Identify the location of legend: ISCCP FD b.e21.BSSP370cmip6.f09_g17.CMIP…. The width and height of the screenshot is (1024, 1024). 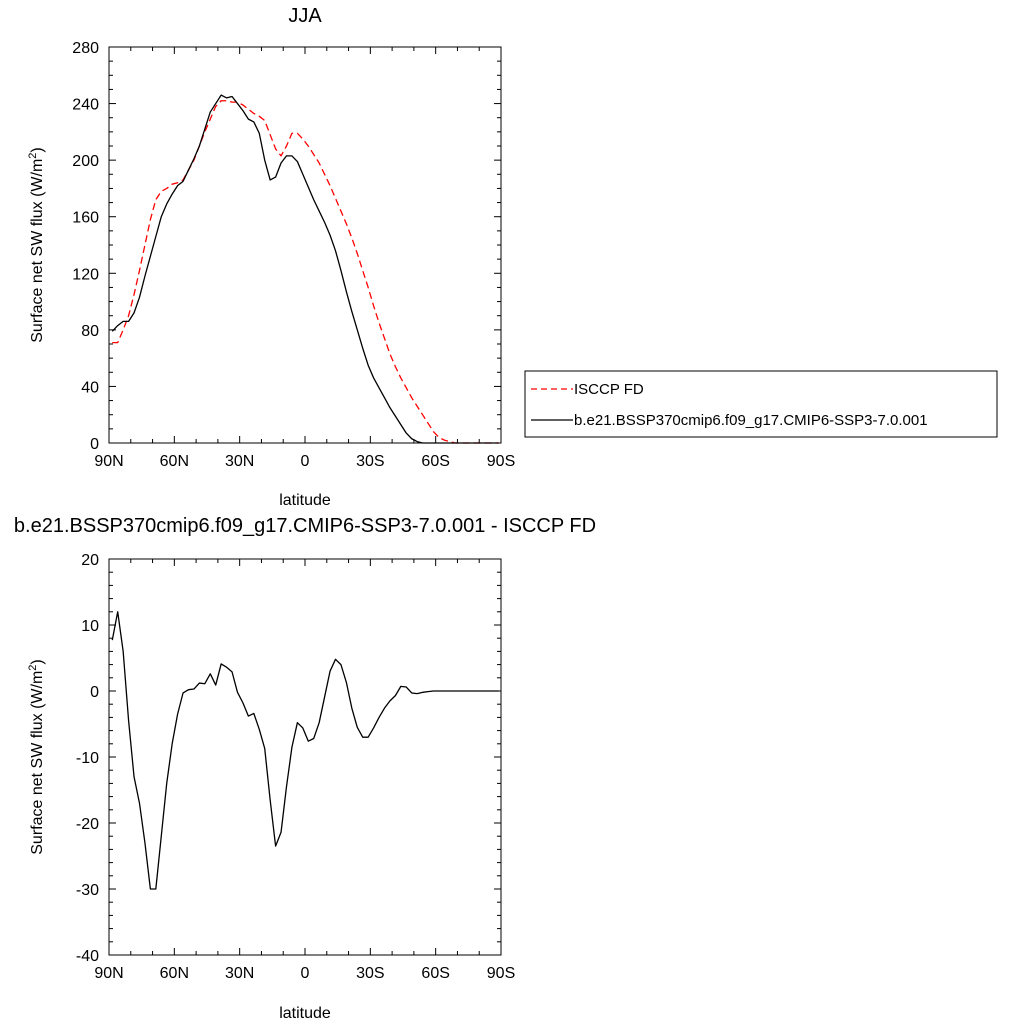
(761, 404).